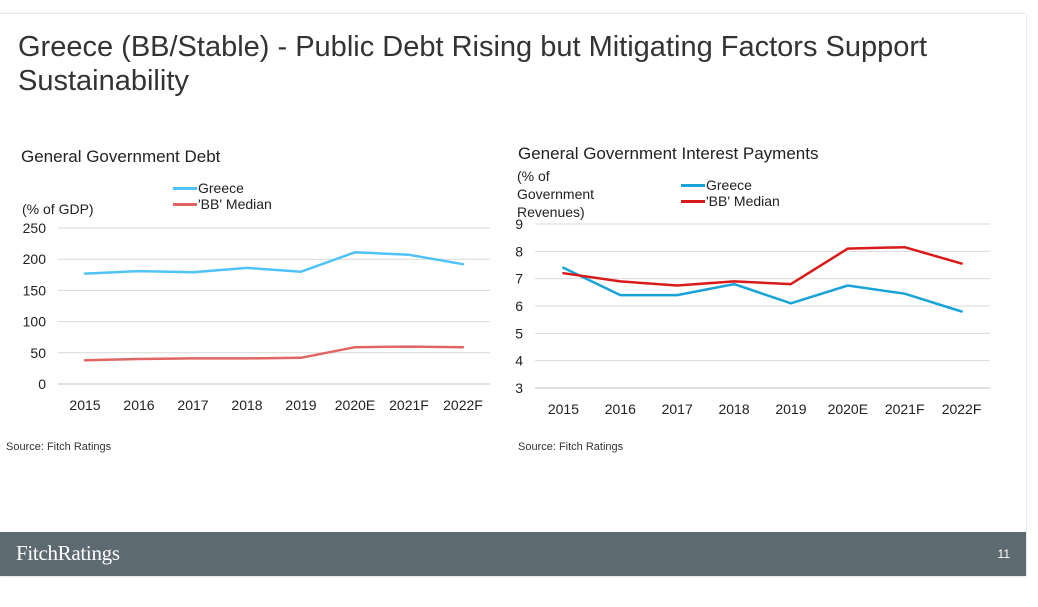 The height and width of the screenshot is (607, 1038). I want to click on right-y-axis-label: (% of Government Revenues), so click(556, 194).